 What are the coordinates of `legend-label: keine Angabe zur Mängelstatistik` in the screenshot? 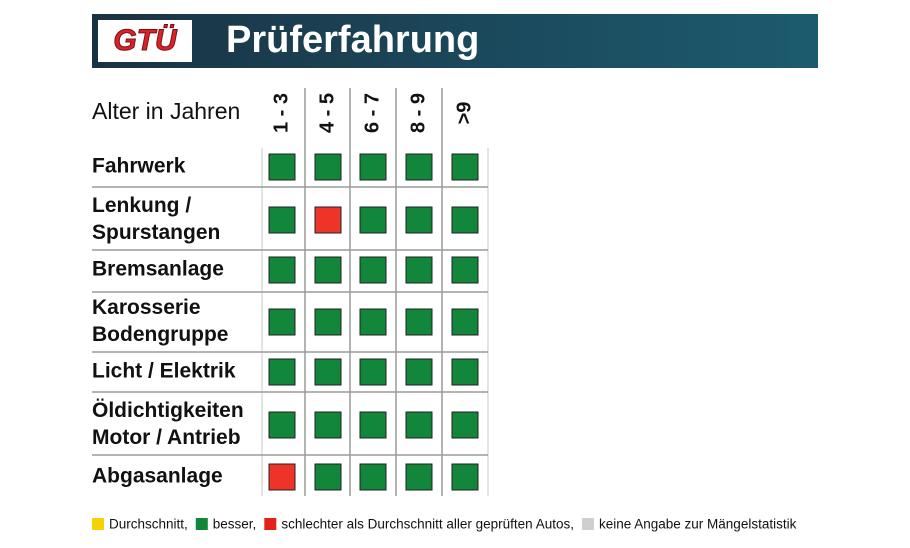 It's located at (698, 524).